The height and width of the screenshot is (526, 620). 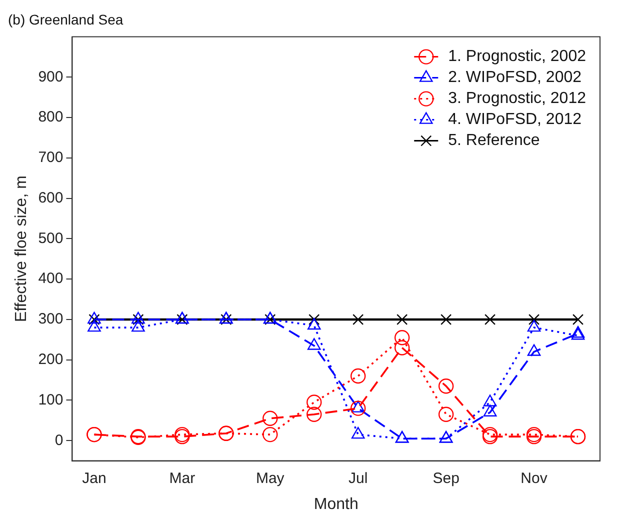 I want to click on y-tick-label: 900, so click(x=51, y=77).